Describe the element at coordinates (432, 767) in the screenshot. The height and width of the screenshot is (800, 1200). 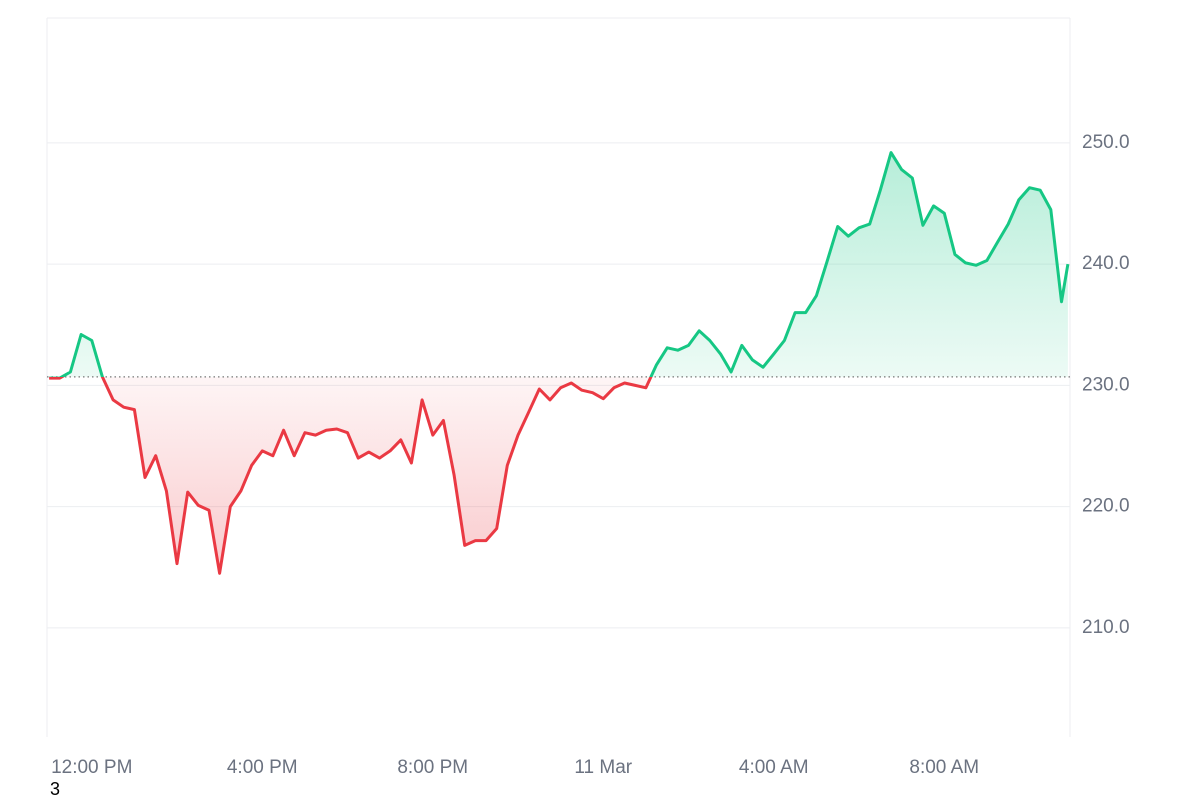
I see `x-tick-label: 8:00 PM` at that location.